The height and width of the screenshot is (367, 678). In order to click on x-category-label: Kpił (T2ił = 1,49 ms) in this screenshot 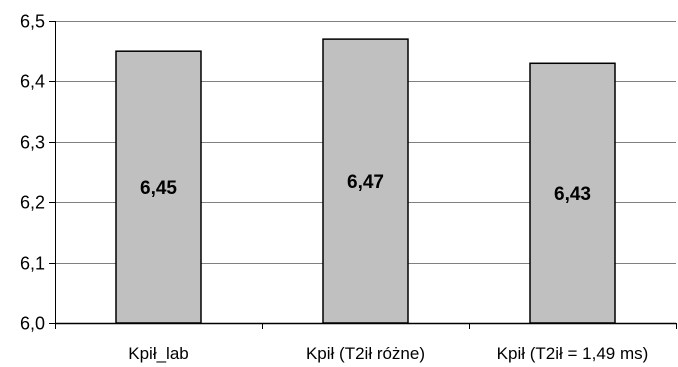, I will do `click(573, 353)`.